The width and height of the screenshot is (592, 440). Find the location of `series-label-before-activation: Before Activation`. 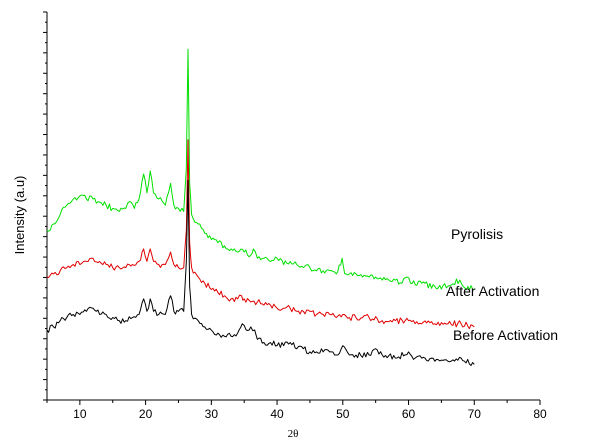

series-label-before-activation: Before Activation is located at coordinates (505, 335).